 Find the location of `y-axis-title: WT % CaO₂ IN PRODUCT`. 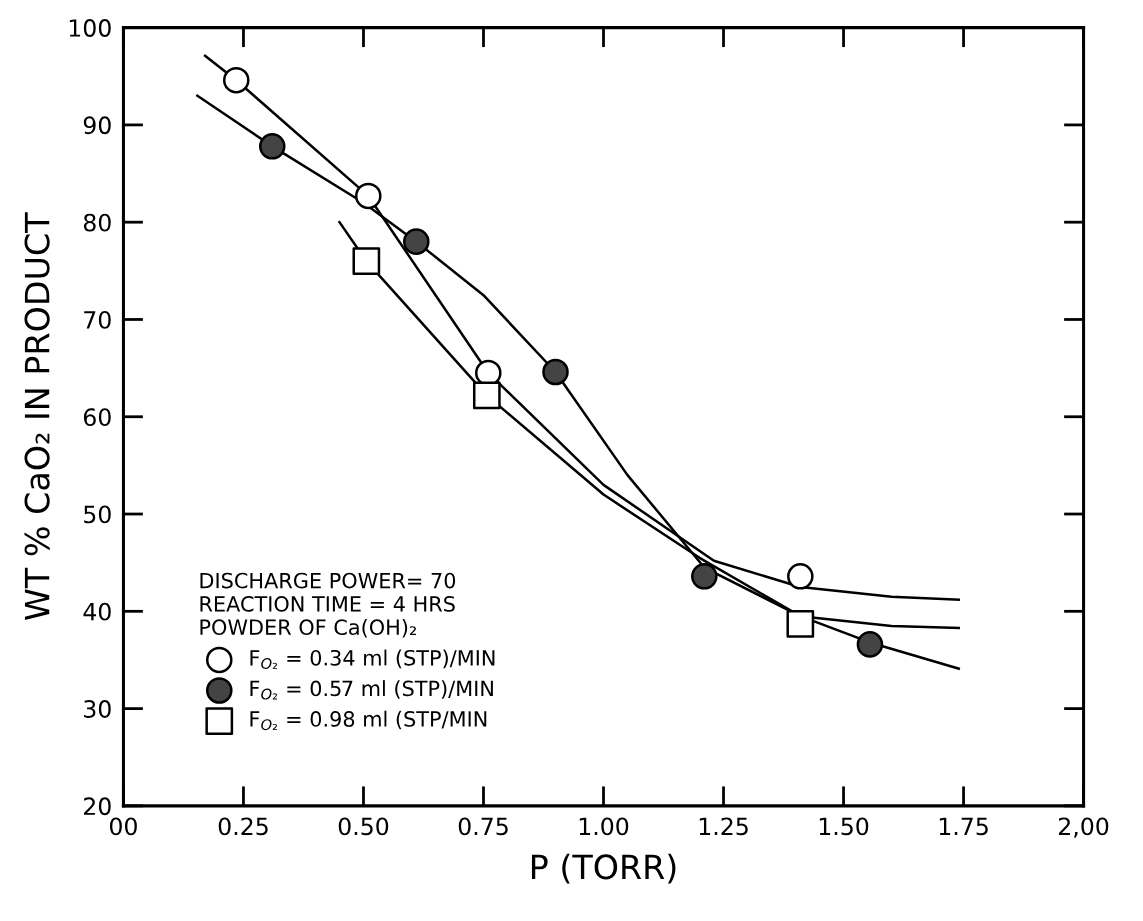

y-axis-title: WT % CaO₂ IN PRODUCT is located at coordinates (37, 416).